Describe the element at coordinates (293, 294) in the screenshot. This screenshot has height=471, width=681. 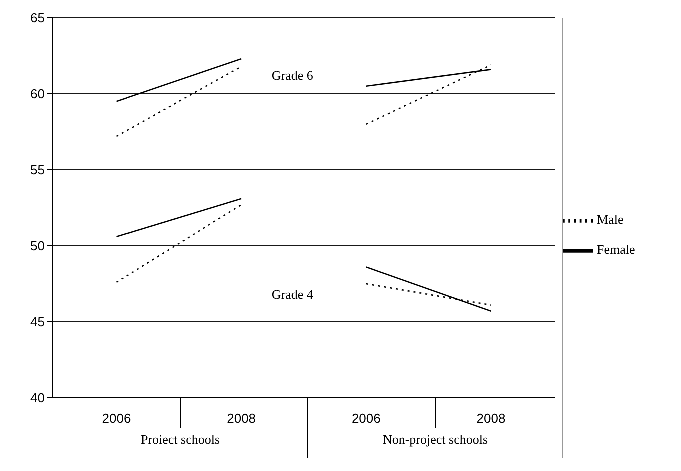
I see `annotation: Grade 4` at that location.